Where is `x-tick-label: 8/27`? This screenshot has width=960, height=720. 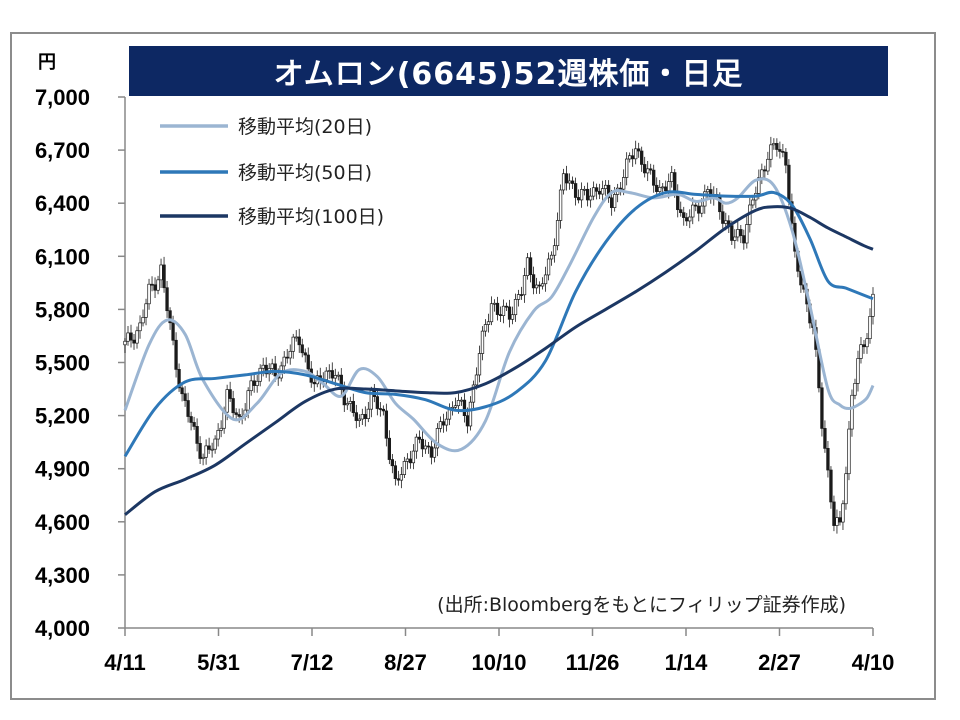
x-tick-label: 8/27 is located at coordinates (405, 662).